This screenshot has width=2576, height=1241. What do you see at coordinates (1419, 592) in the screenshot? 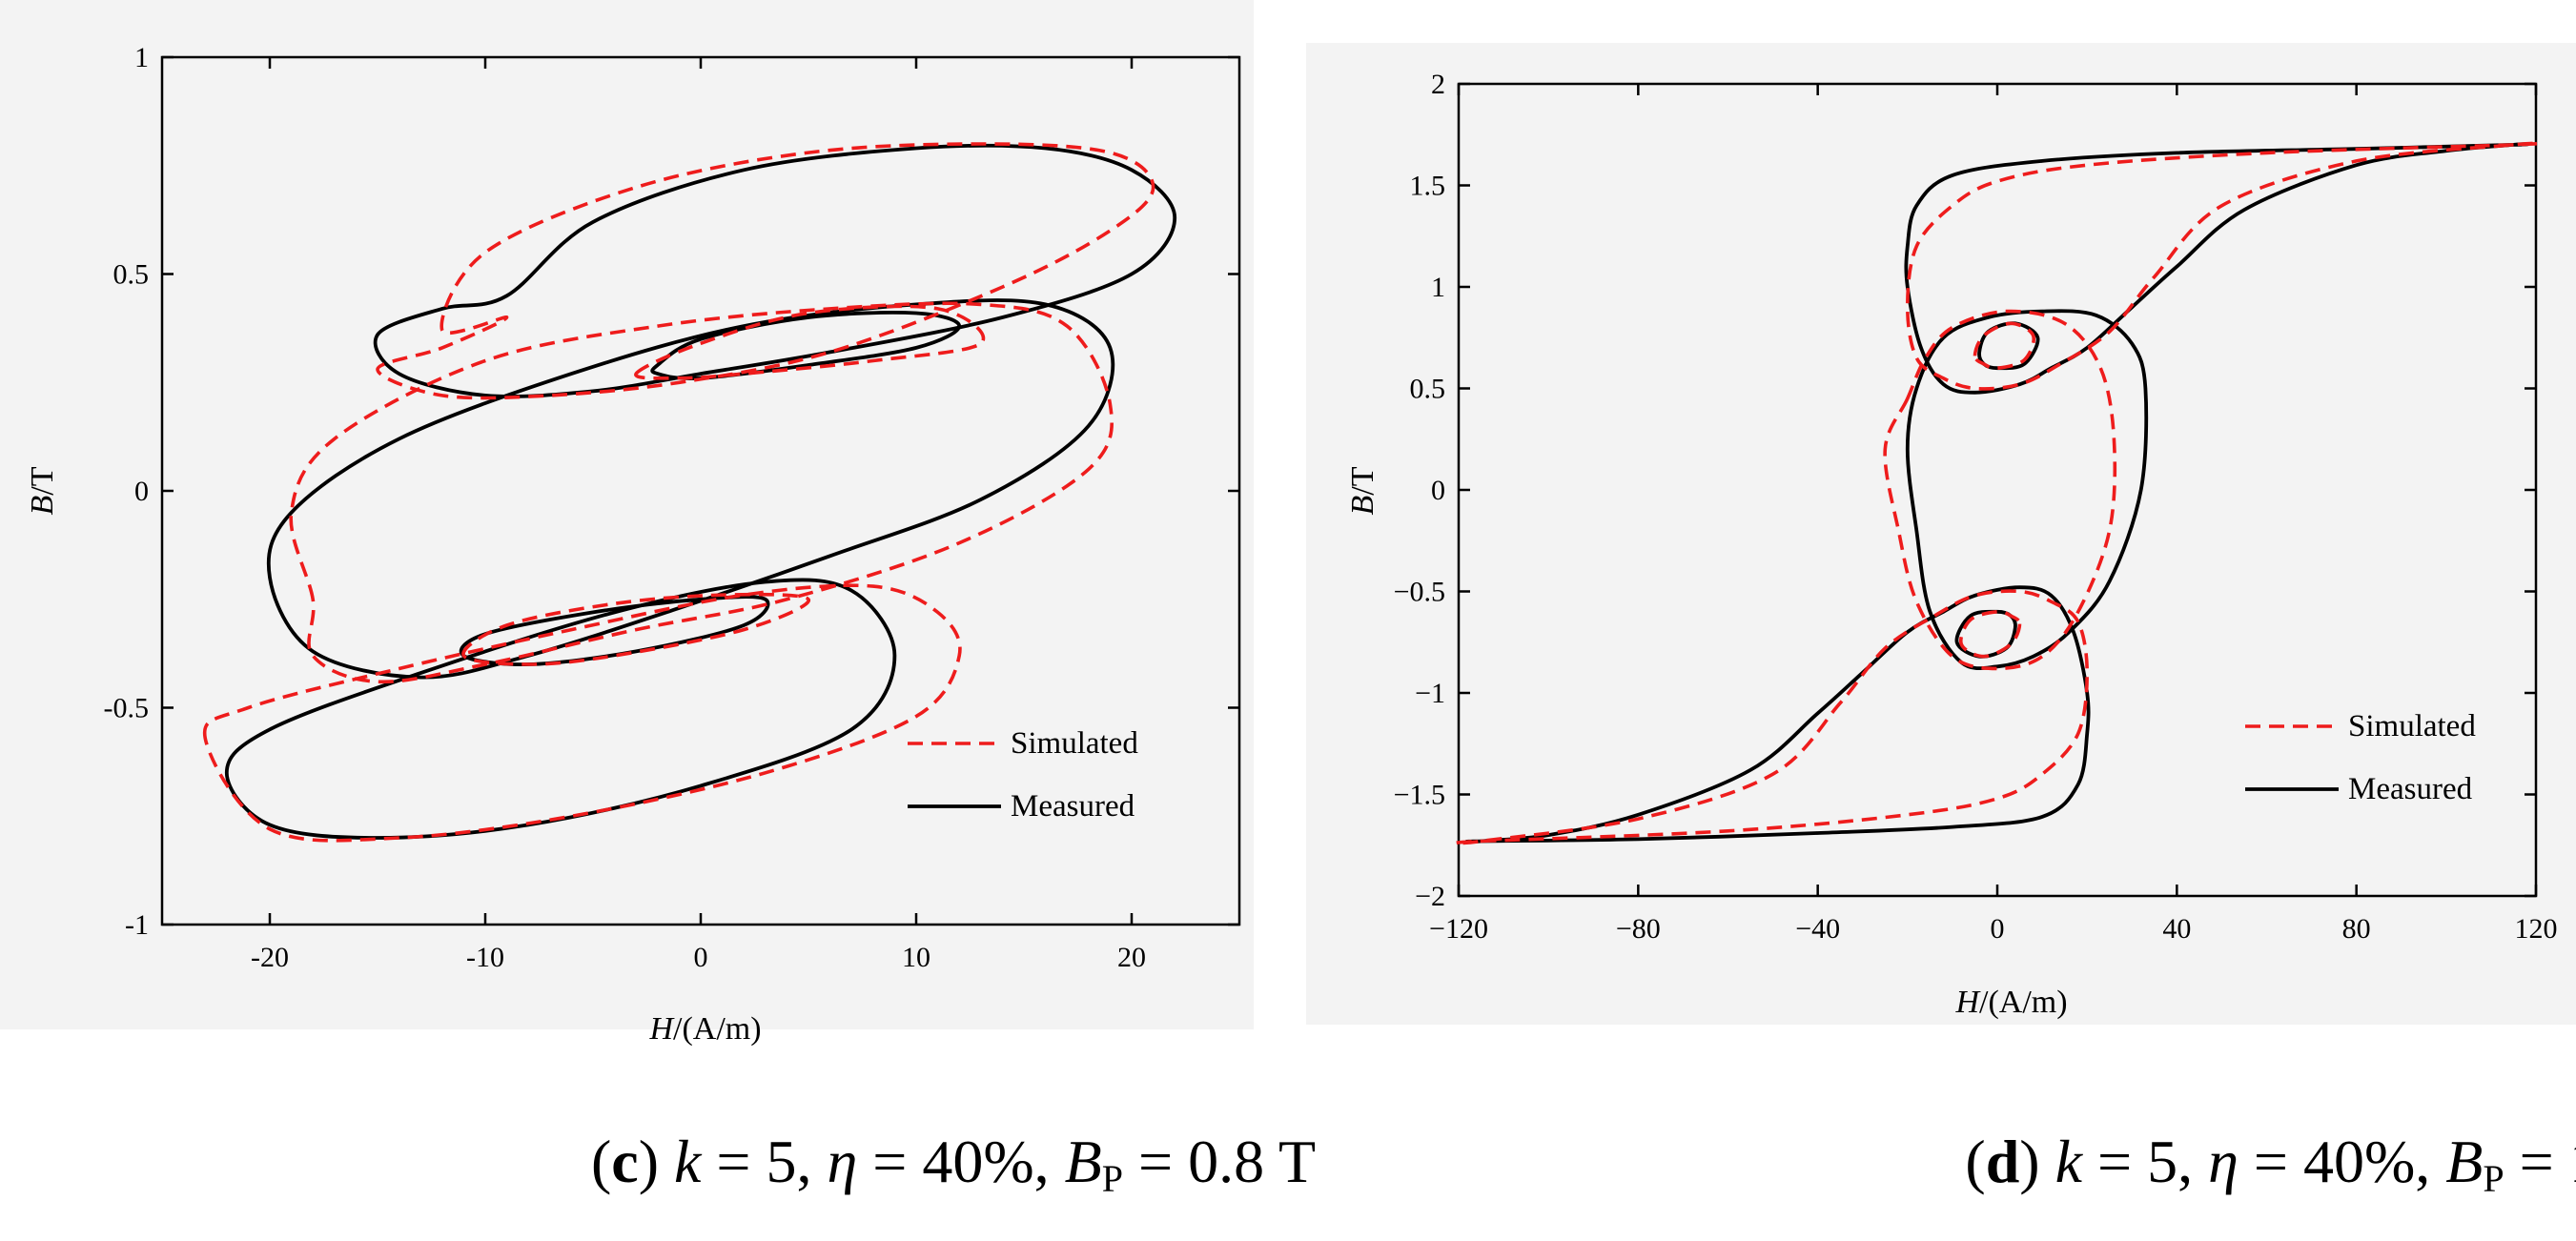
I see `panel-d-y-tick-label: −0.5` at bounding box center [1419, 592].